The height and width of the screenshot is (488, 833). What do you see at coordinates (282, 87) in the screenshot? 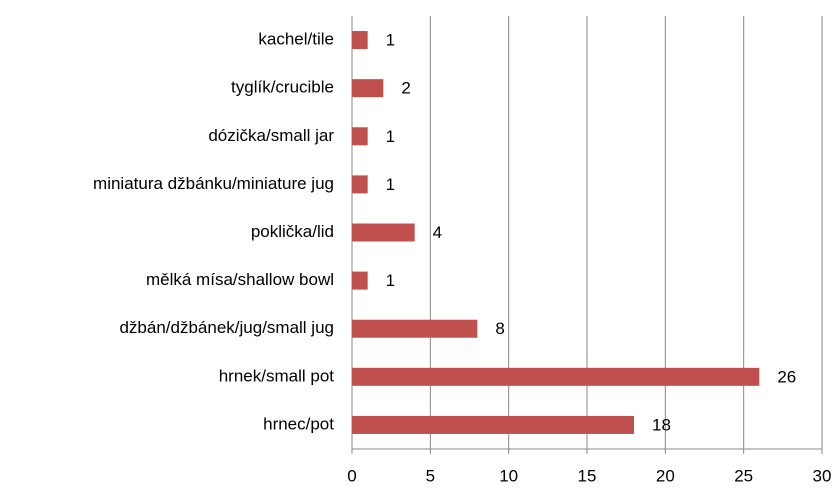
I see `y-tick-label: tyglík/crucible` at bounding box center [282, 87].